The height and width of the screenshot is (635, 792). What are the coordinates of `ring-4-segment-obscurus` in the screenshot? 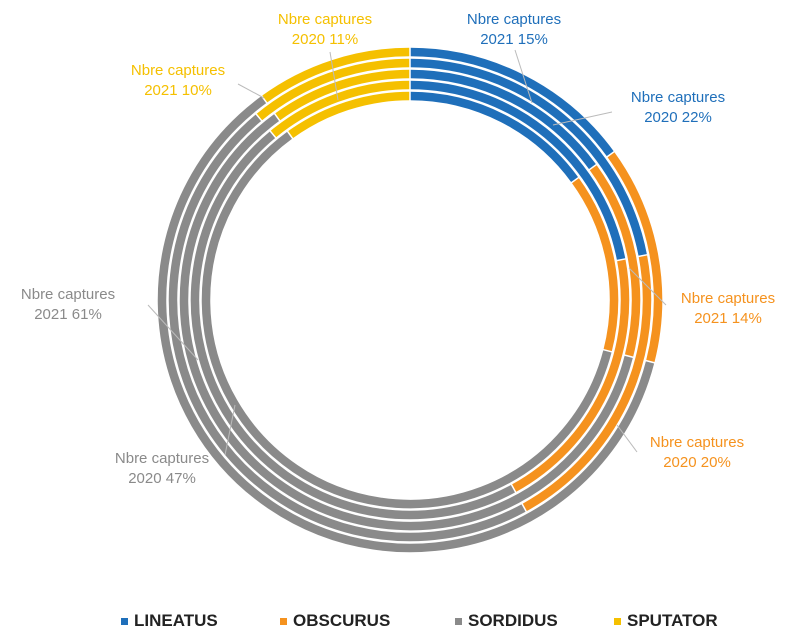 It's located at (570, 375).